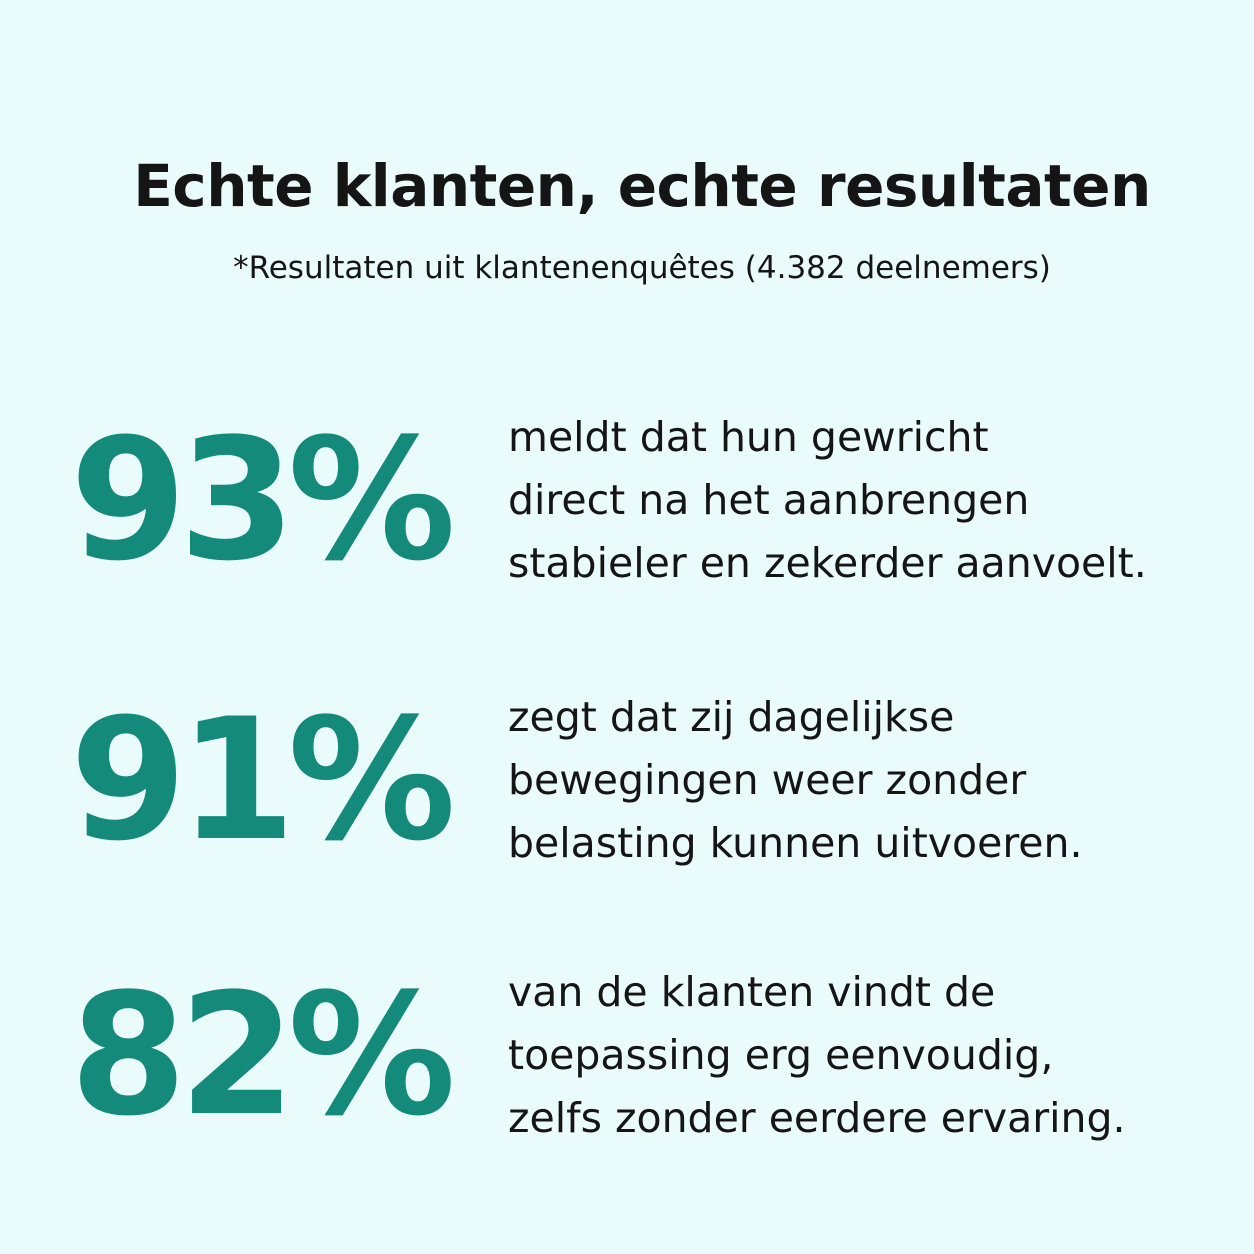 The height and width of the screenshot is (1254, 1254). I want to click on stat-description-line: zegt dat zij dagelijkse, so click(731, 717).